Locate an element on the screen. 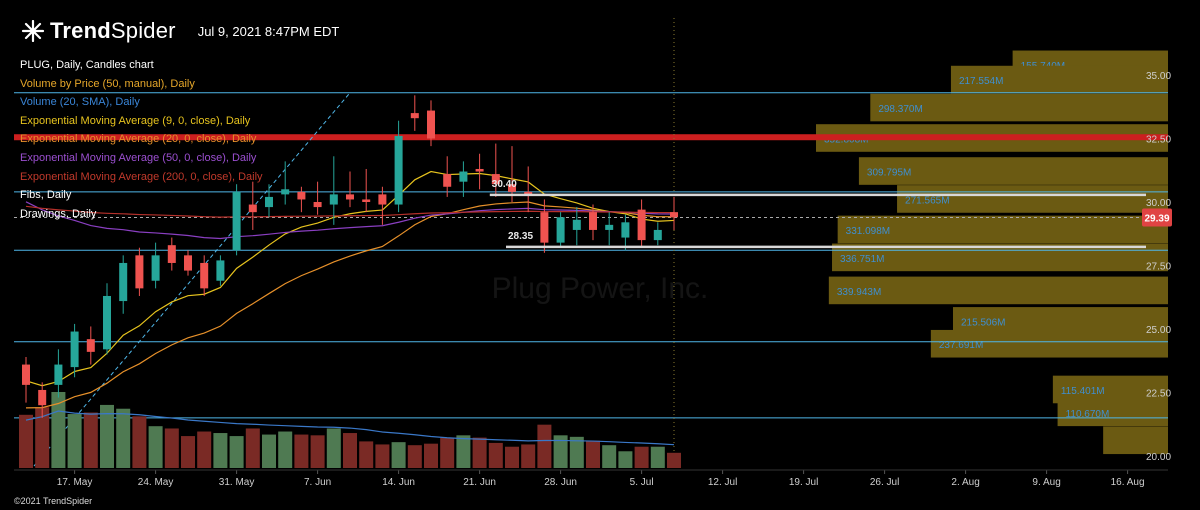 Image resolution: width=1200 pixels, height=510 pixels. fib-label: 30.40 is located at coordinates (504, 184).